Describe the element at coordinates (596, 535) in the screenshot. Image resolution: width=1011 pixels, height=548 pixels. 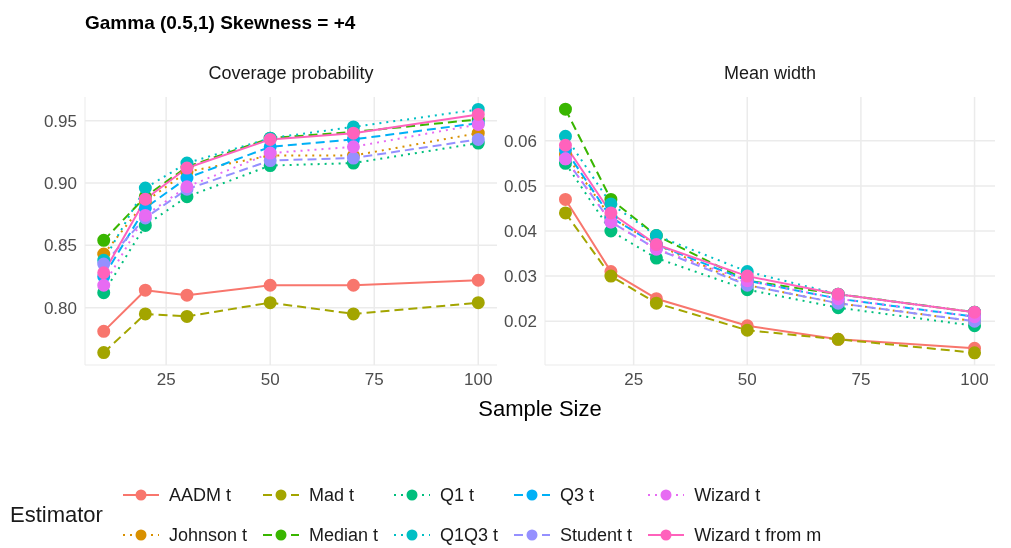
I see `legend-label: Student t` at that location.